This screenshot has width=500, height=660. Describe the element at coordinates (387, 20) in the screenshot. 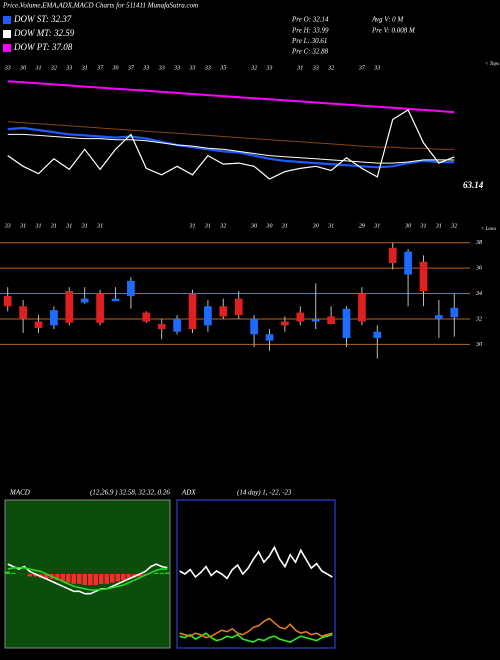

I see `stat: Avg V: 0 M` at that location.